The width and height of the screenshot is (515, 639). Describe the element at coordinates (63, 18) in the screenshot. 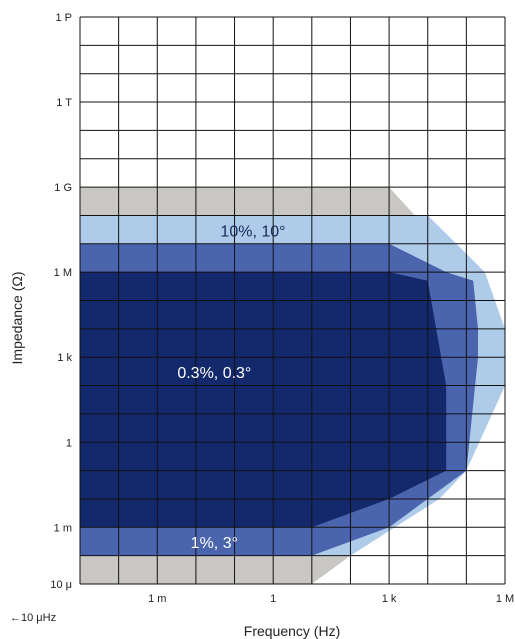

I see `y-tick-label: 1 P` at that location.